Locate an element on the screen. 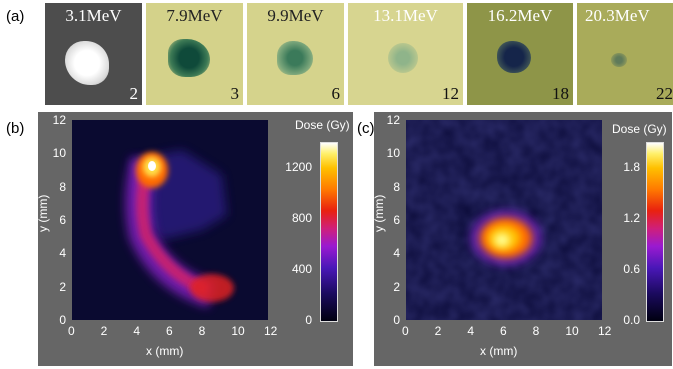 The image size is (673, 369). panel_b-y-tick: 12 is located at coordinates (59, 120).